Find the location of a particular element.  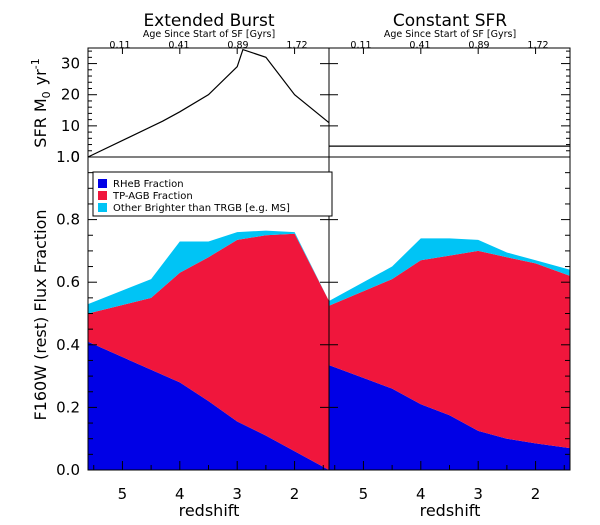

top-y-label-sub: 0 is located at coordinates (46, 94).